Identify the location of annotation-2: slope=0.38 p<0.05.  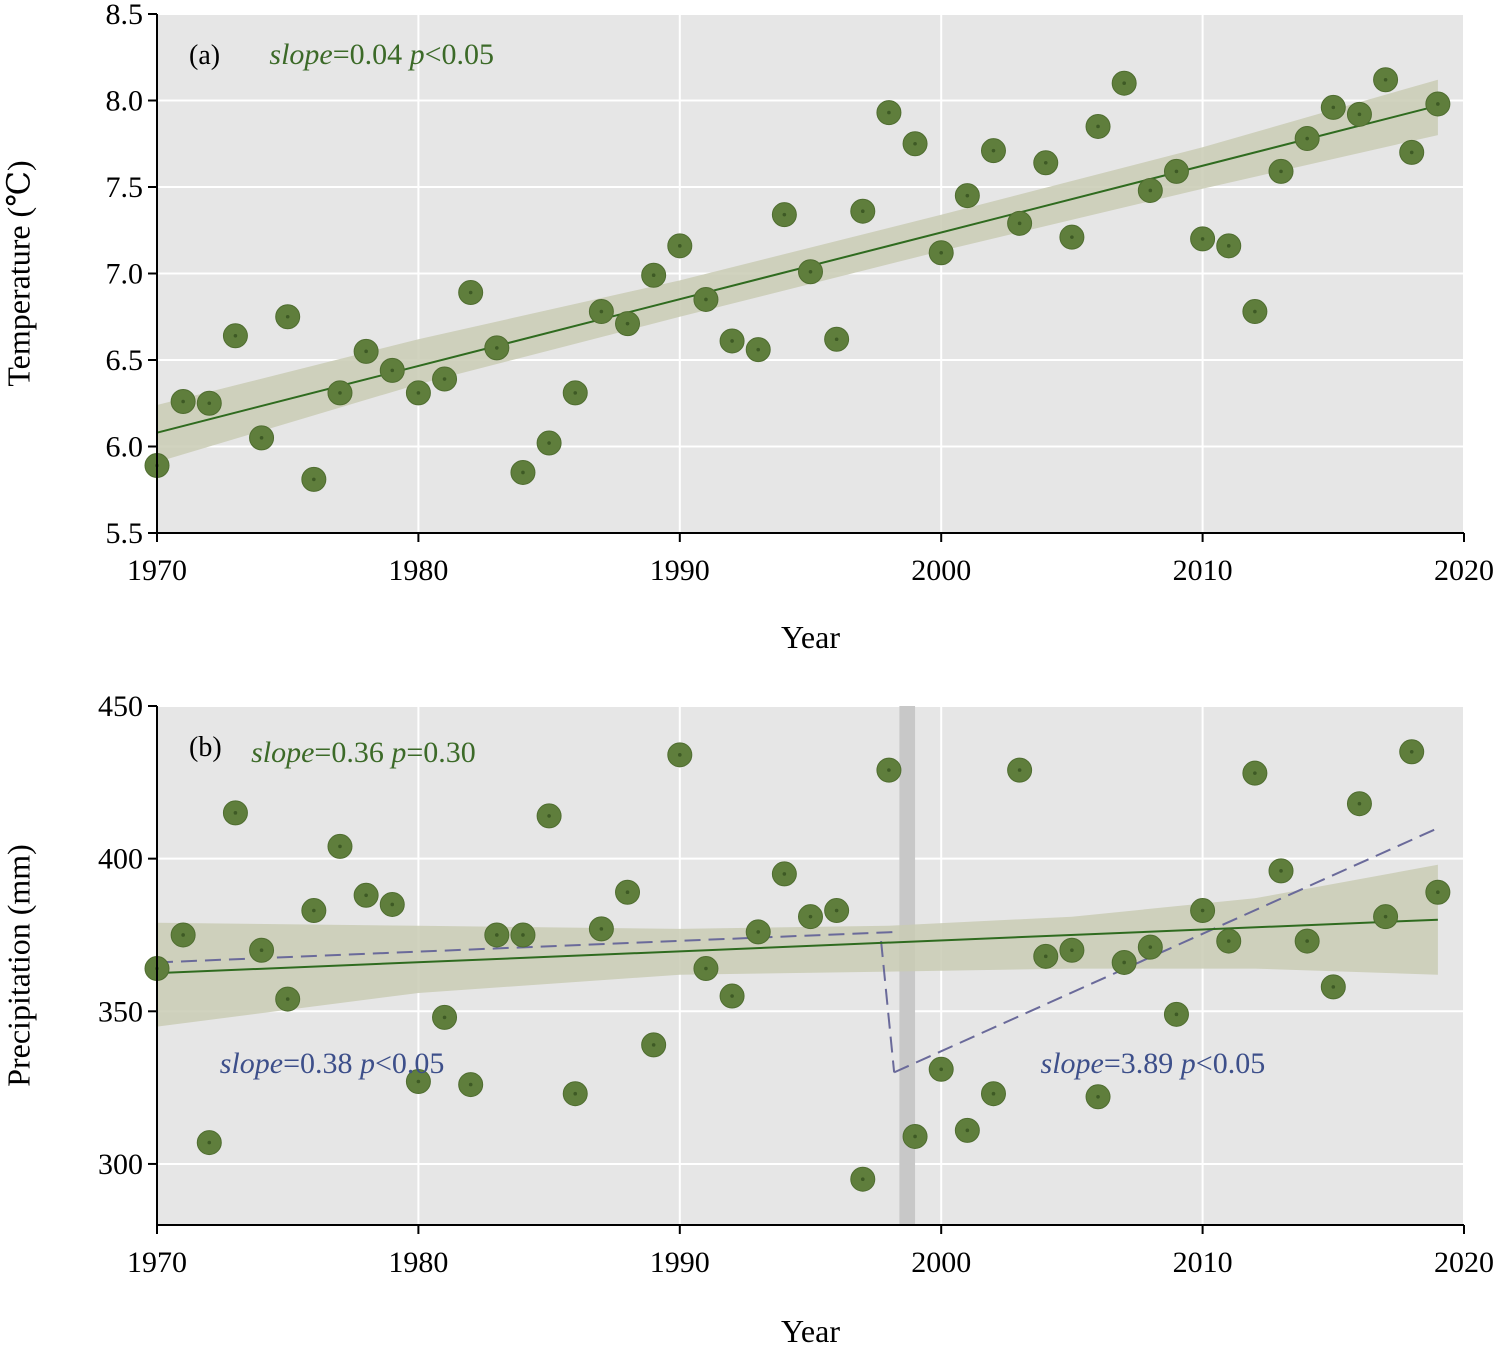
(332, 1063).